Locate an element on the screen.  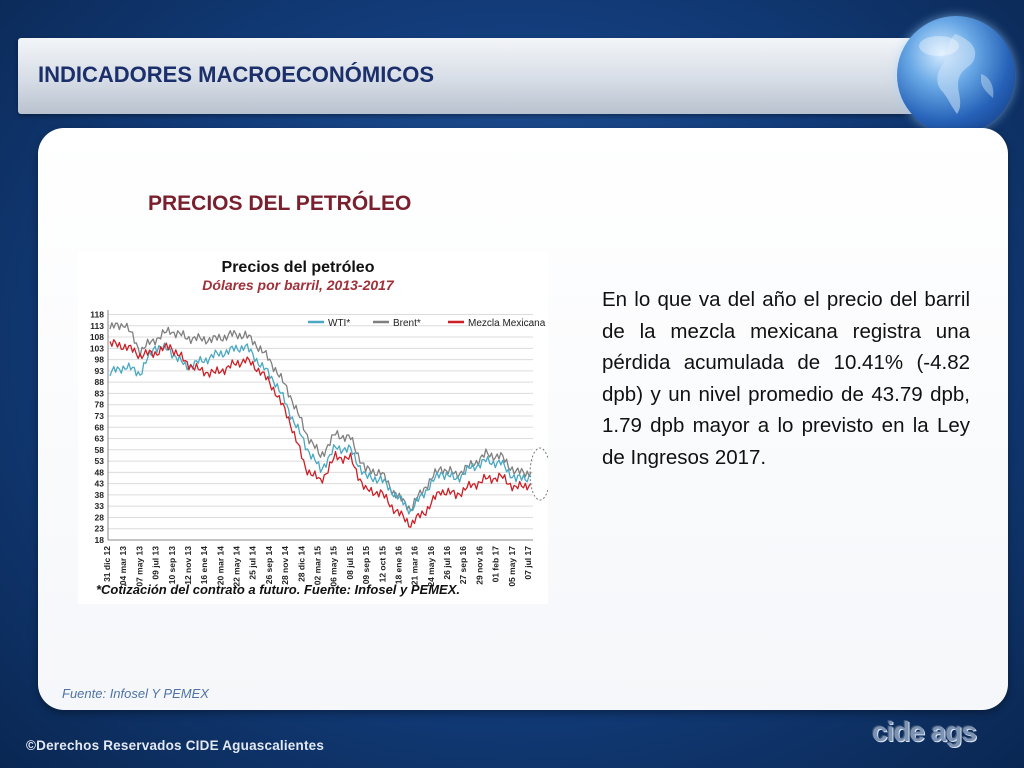
section-title: PRECIOS DEL PETRÓLEO is located at coordinates (280, 203).